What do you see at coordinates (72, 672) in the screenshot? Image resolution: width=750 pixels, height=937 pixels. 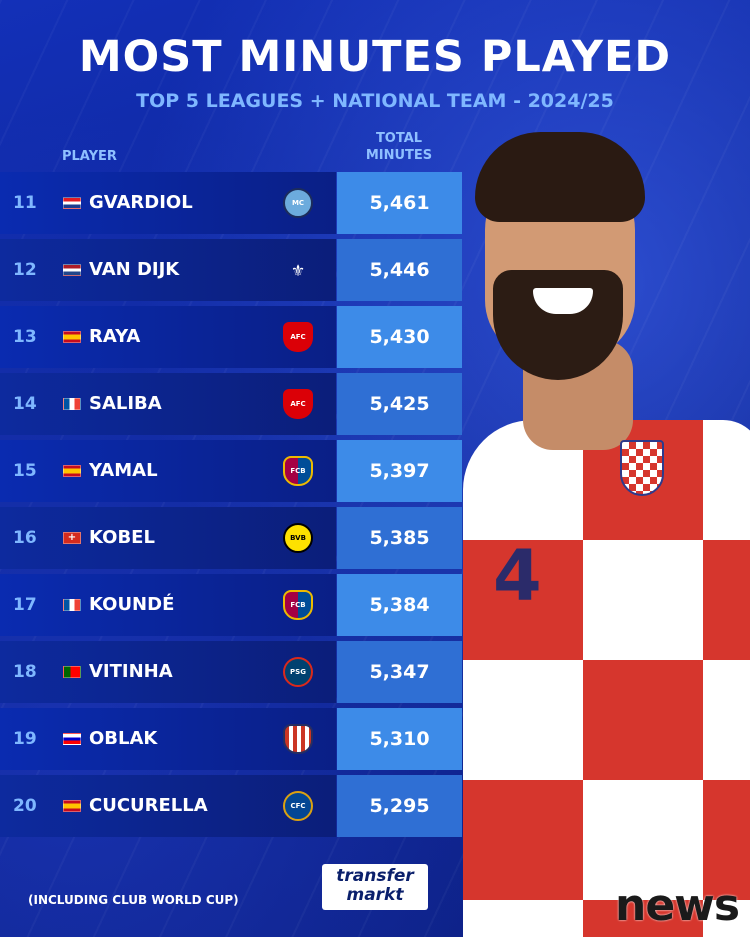 I see `portugal-flag-icon` at bounding box center [72, 672].